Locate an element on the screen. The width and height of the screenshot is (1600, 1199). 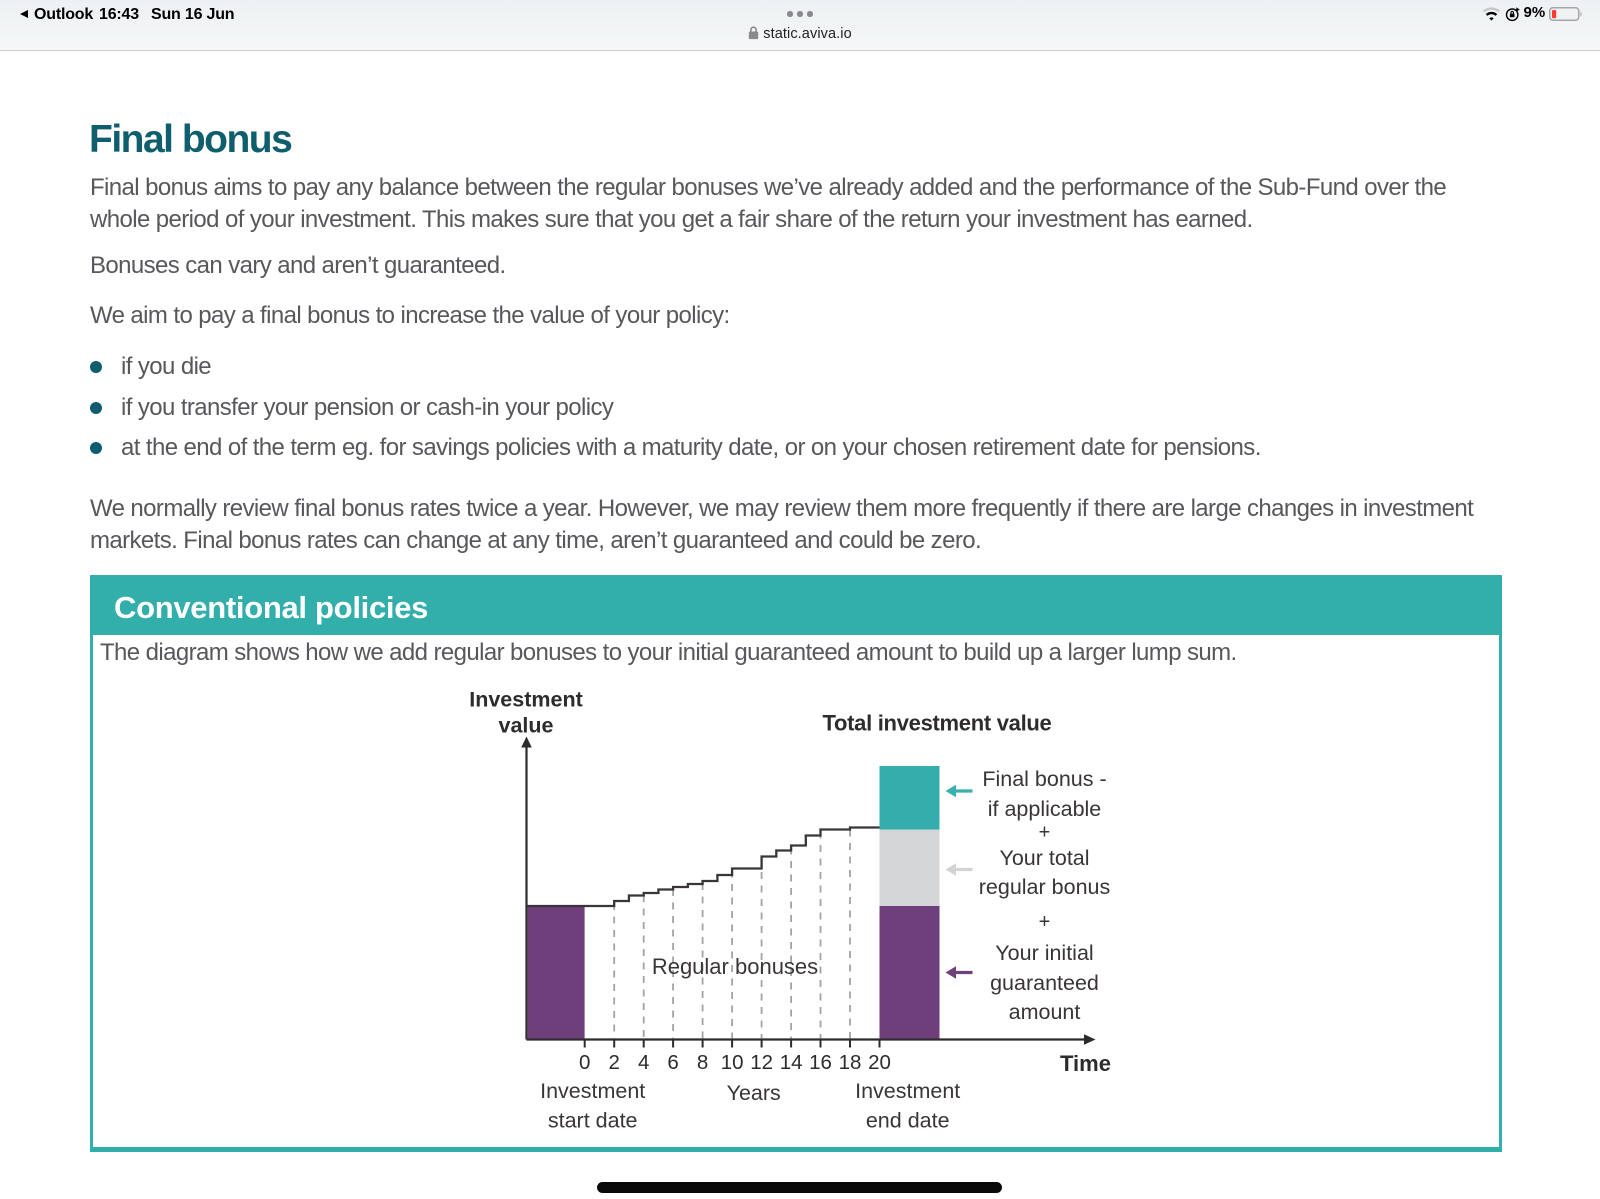
svg-text: 12 is located at coordinates (761, 1062).